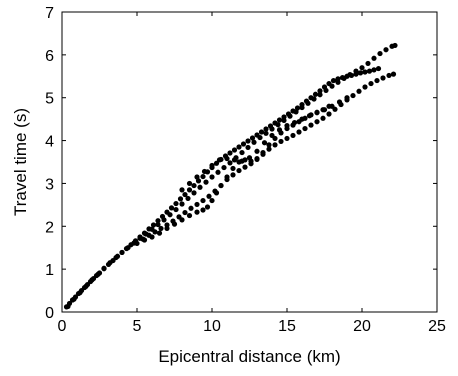 The height and width of the screenshot is (376, 458). I want to click on x-tick-label: 20, so click(362, 326).